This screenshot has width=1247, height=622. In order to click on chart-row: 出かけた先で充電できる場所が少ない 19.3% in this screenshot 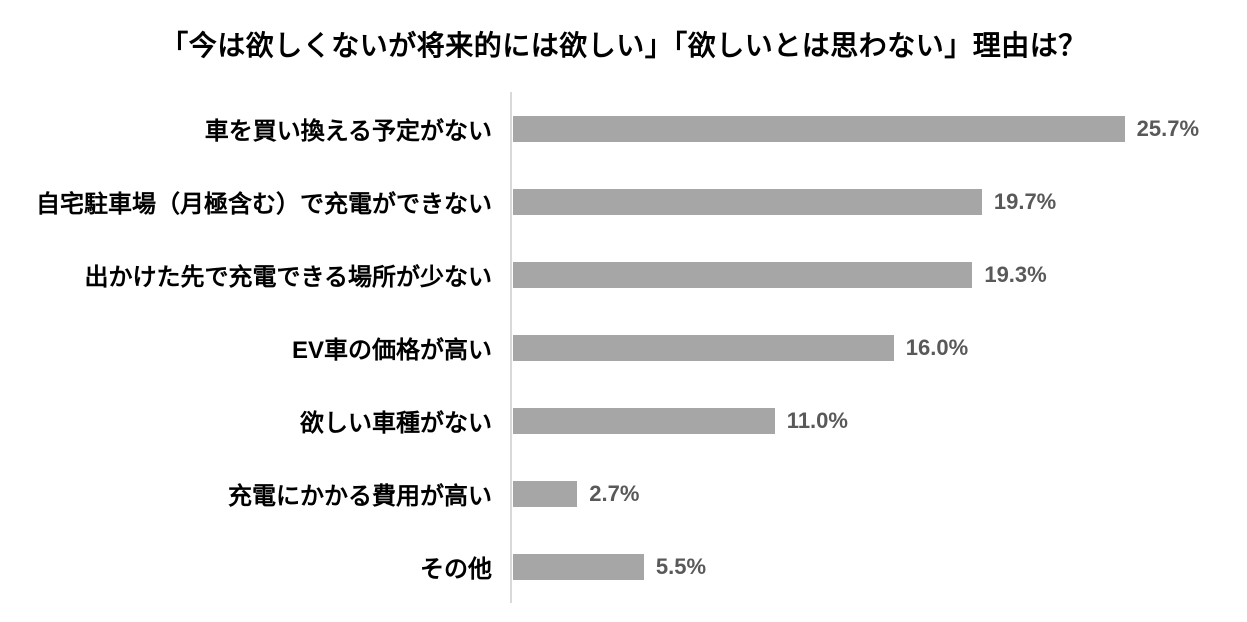, I will do `click(623, 274)`.